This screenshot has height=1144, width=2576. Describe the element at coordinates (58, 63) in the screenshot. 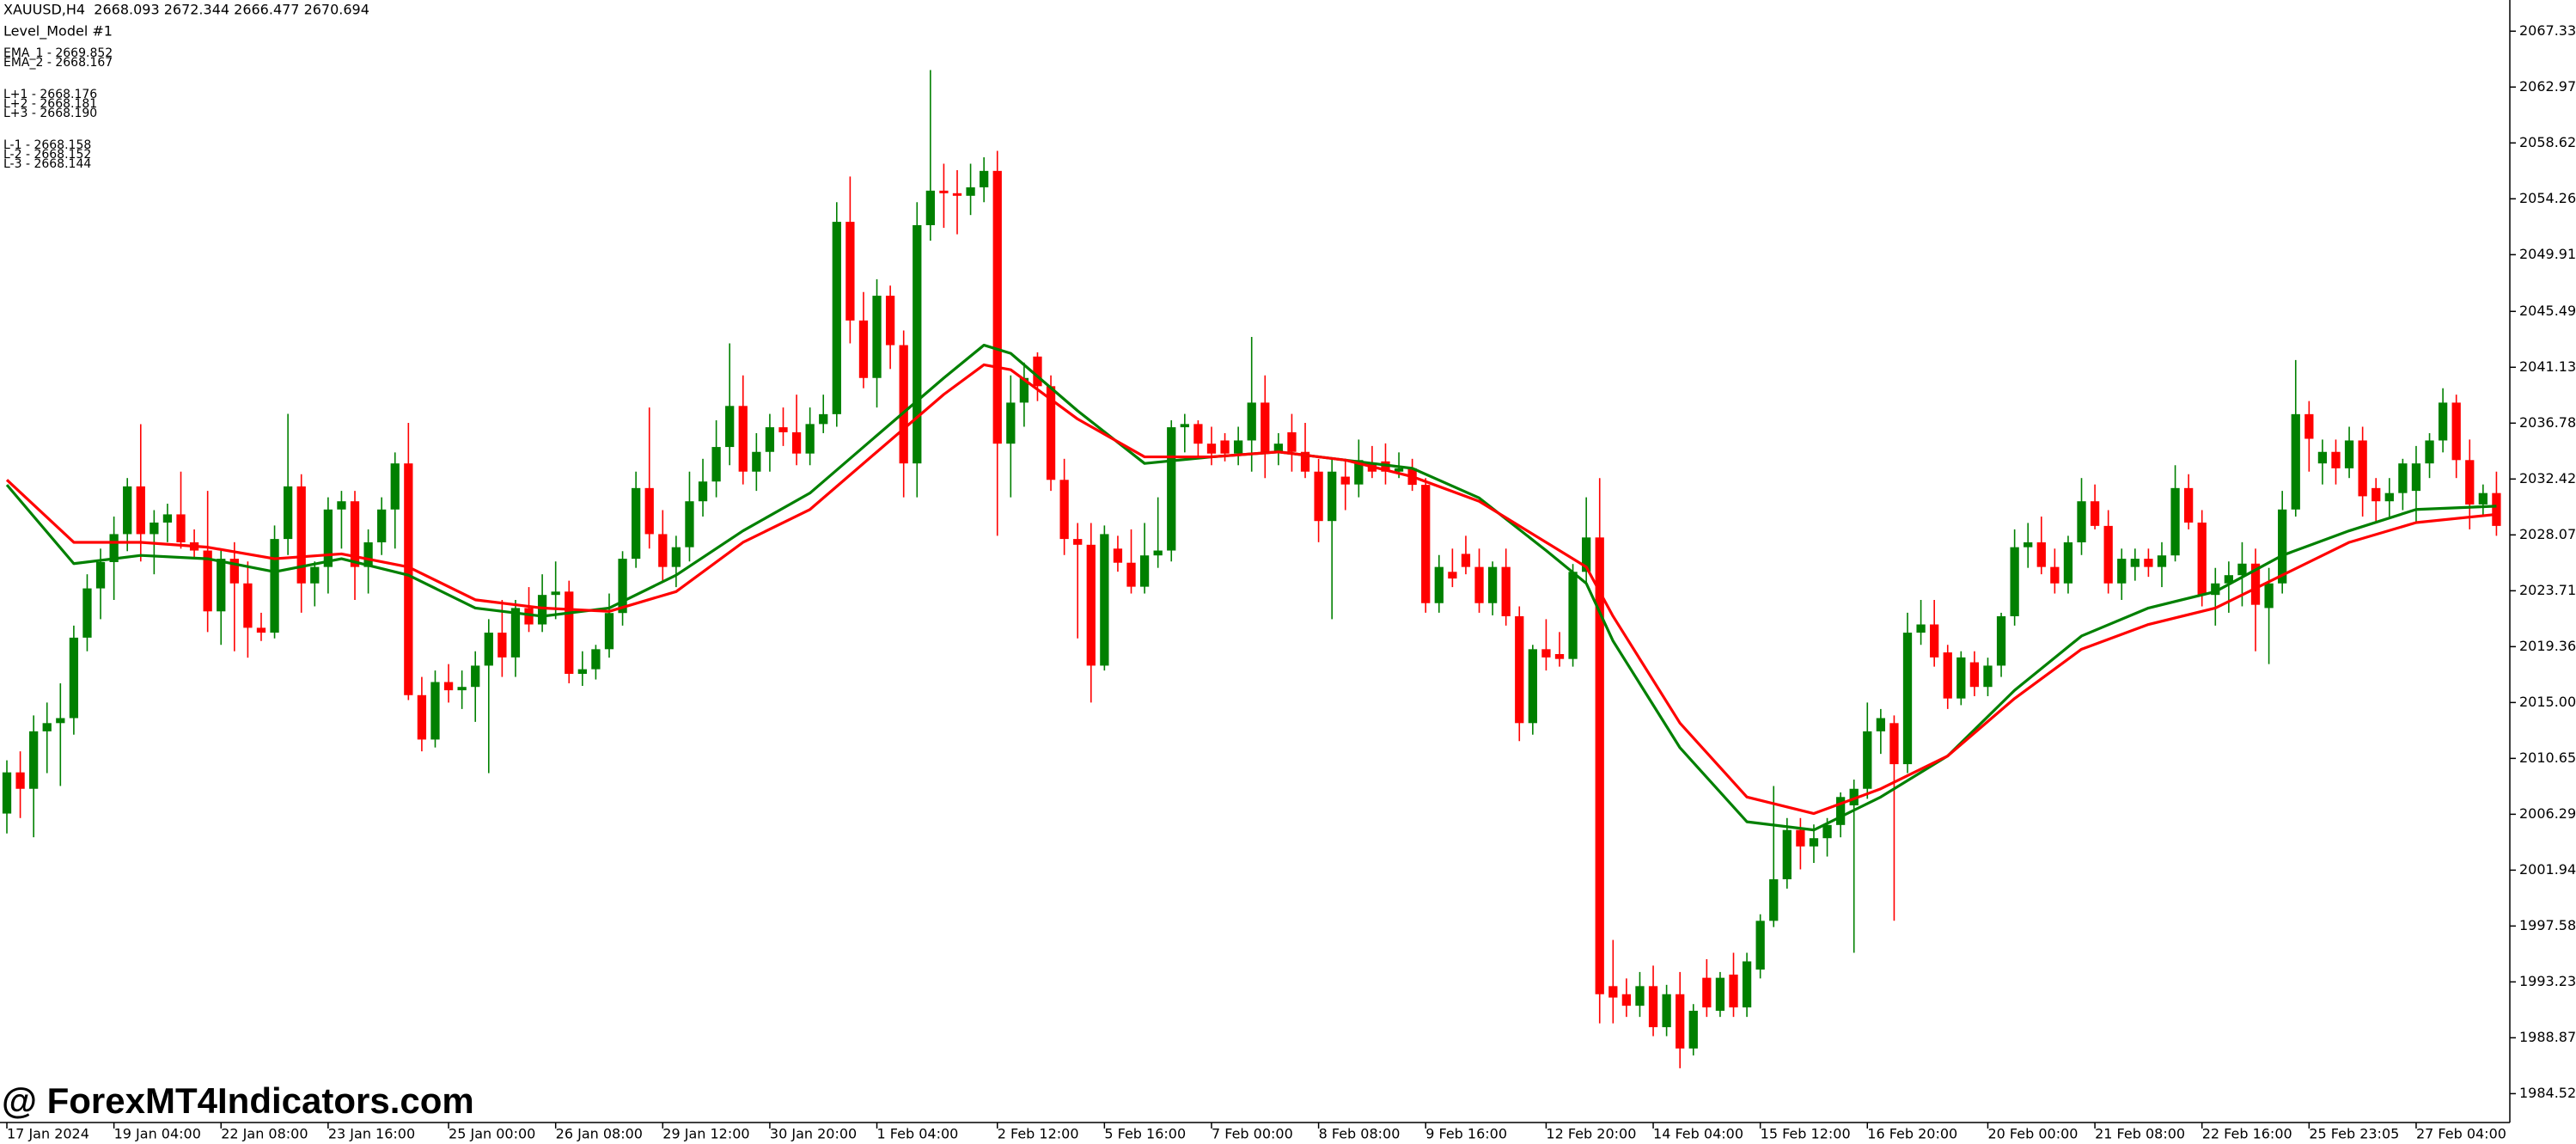

I see `info-line: EMA_2 - 2668.167` at that location.